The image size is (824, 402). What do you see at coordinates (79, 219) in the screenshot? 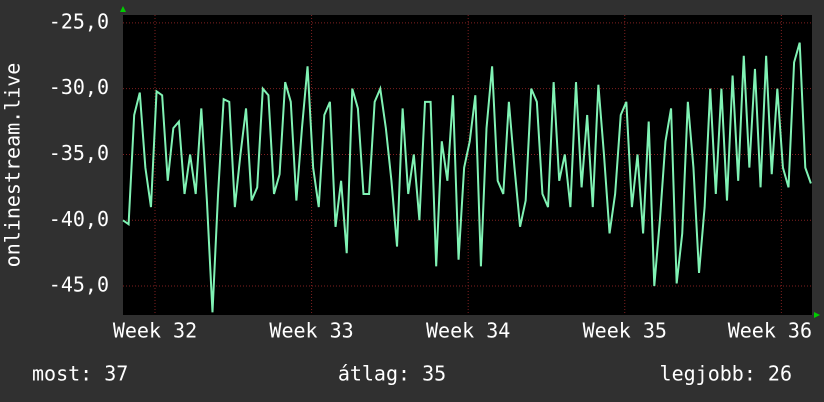
I see `y-tick-label: -40,0` at bounding box center [79, 219].